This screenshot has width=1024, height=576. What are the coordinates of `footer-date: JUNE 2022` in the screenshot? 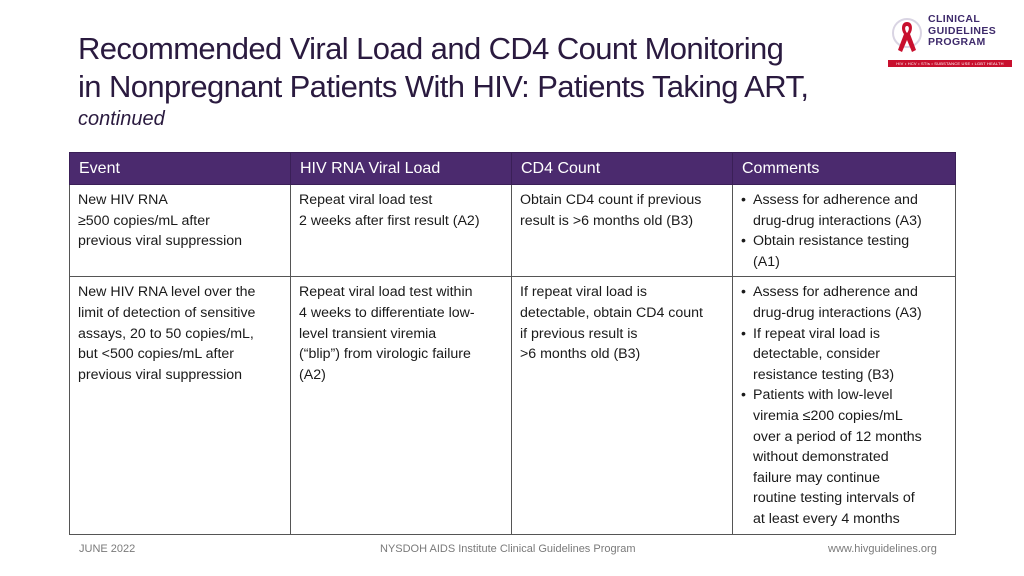 It's located at (107, 549).